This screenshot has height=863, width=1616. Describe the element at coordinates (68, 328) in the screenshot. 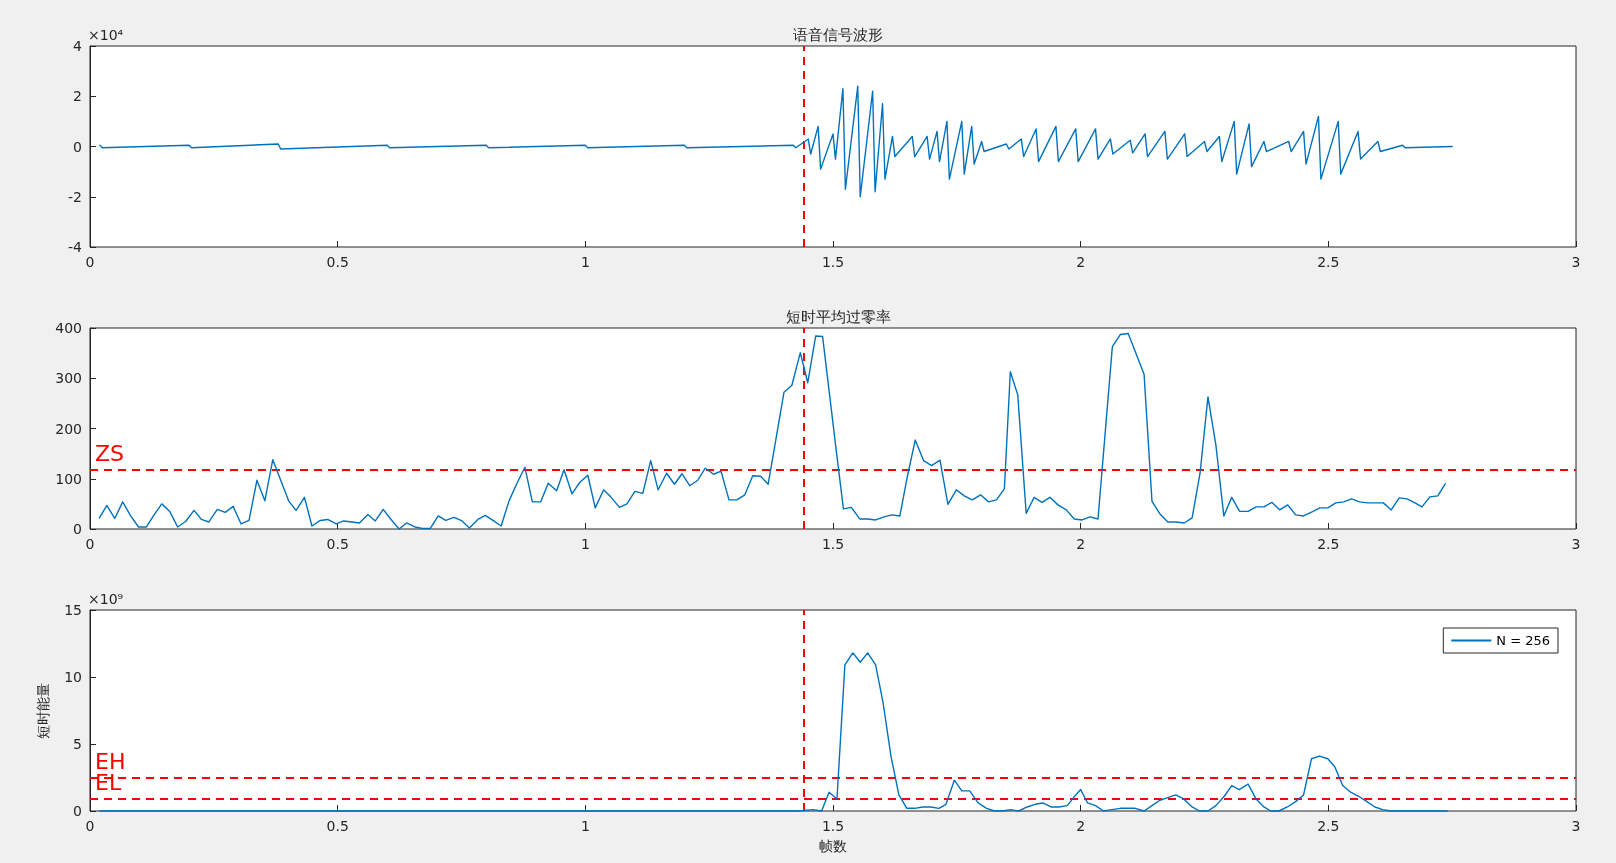

I see `y-tick-label: 400` at that location.